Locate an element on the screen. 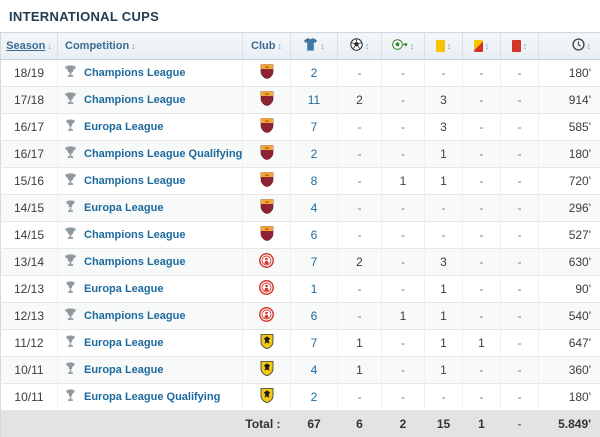 The width and height of the screenshot is (600, 437). total-row: Total : 67 6 2 15 1 - 5.849' is located at coordinates (300, 423).